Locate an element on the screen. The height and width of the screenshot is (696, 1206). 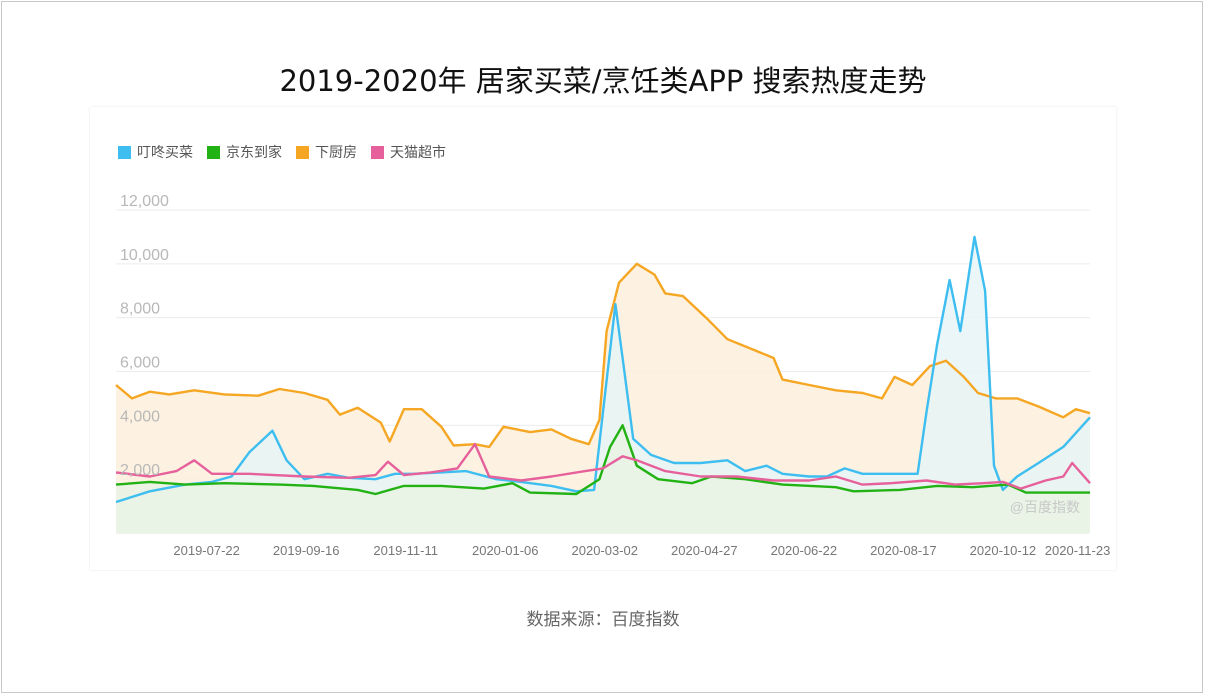
x-tick-label: 2019-09-16 is located at coordinates (306, 550).